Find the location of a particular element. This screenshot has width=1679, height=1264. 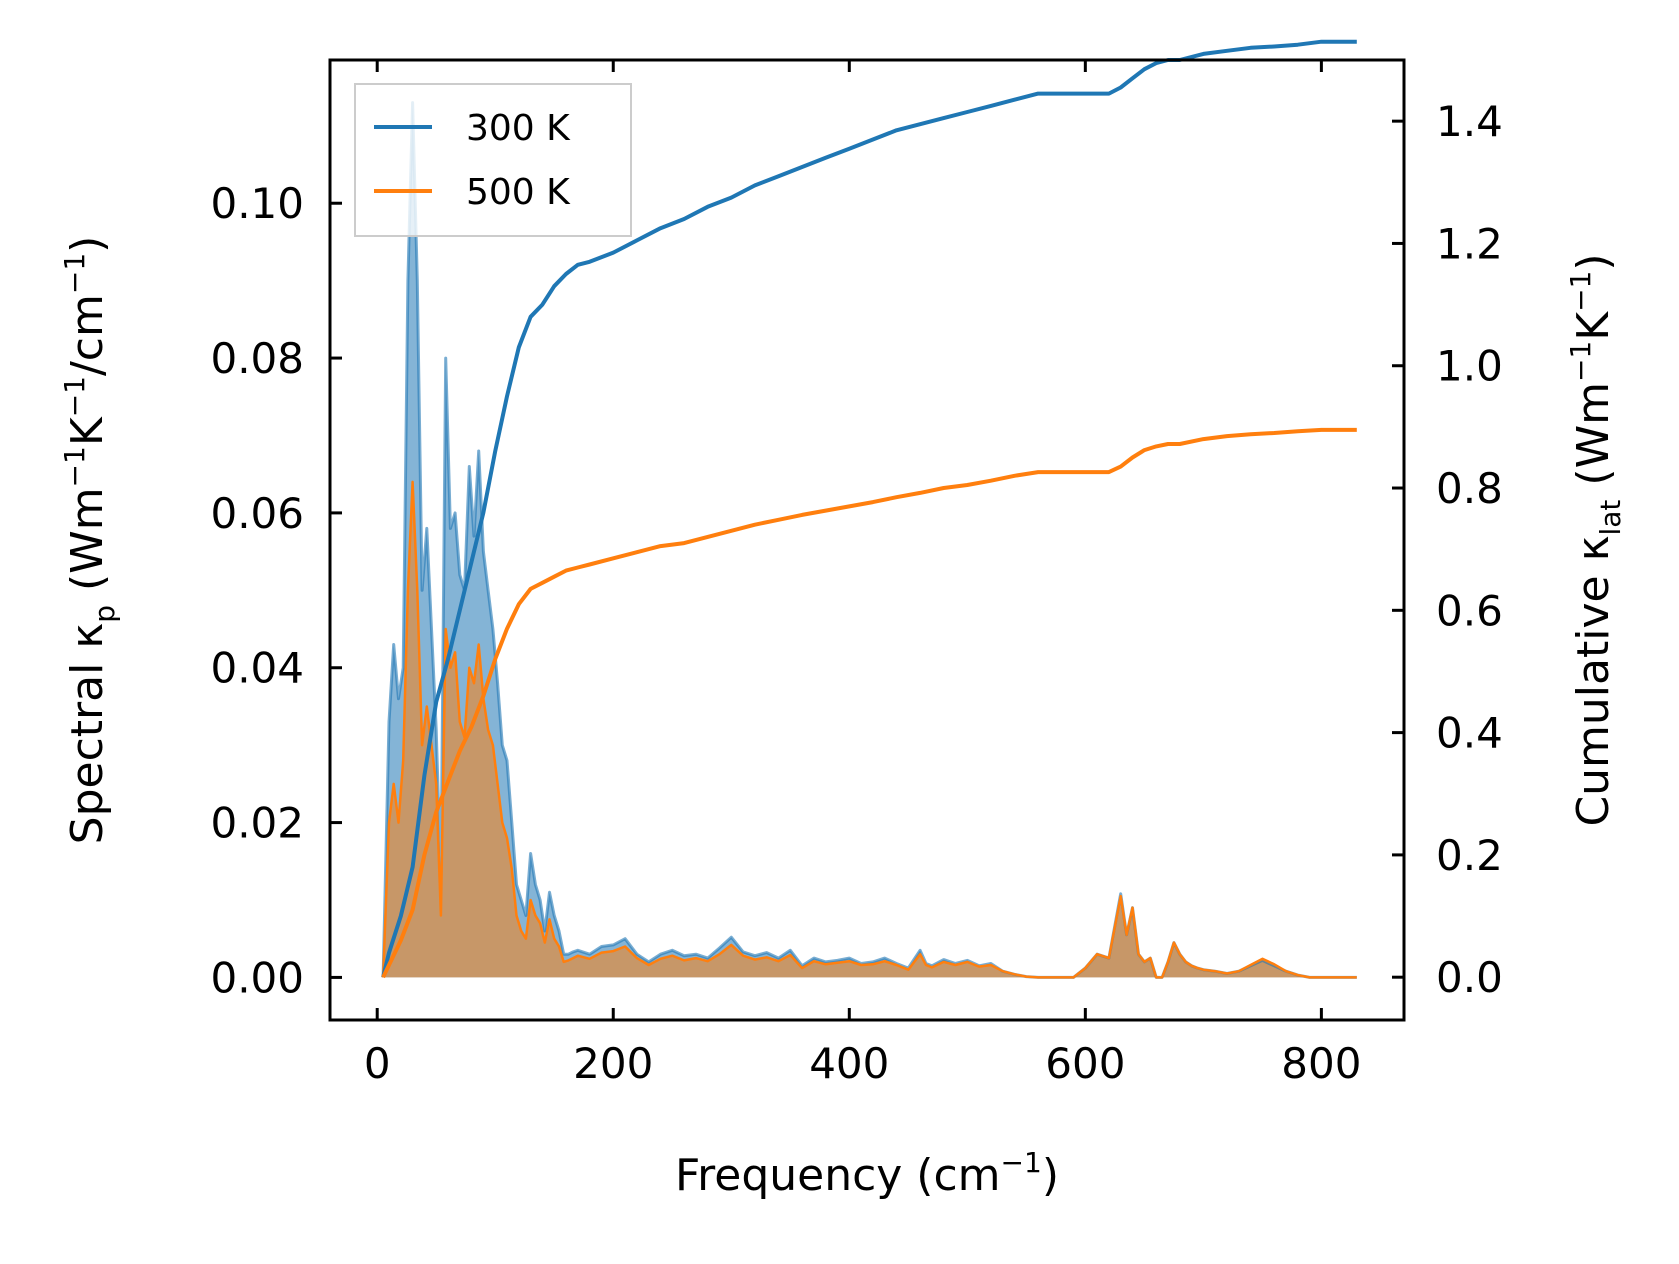

legend: 300 K 500 K is located at coordinates (493, 160).